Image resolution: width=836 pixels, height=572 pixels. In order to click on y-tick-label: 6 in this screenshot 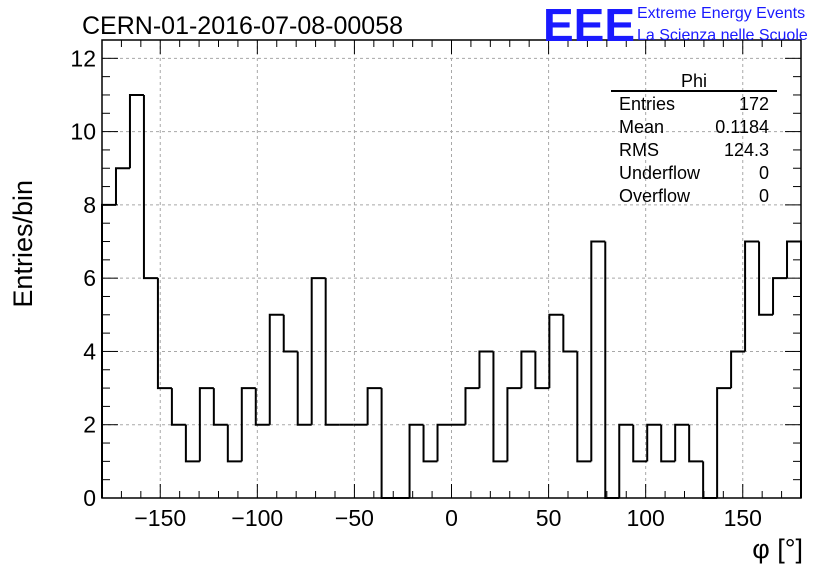, I will do `click(89, 278)`.